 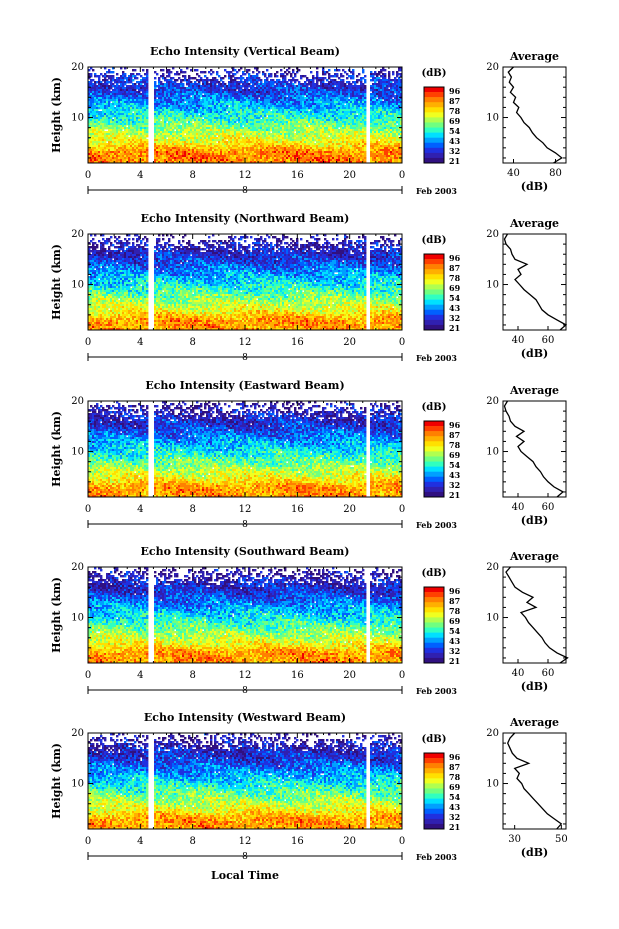 I want to click on panel-title: Echo Intensity (Vertical Beam), so click(x=245, y=51).